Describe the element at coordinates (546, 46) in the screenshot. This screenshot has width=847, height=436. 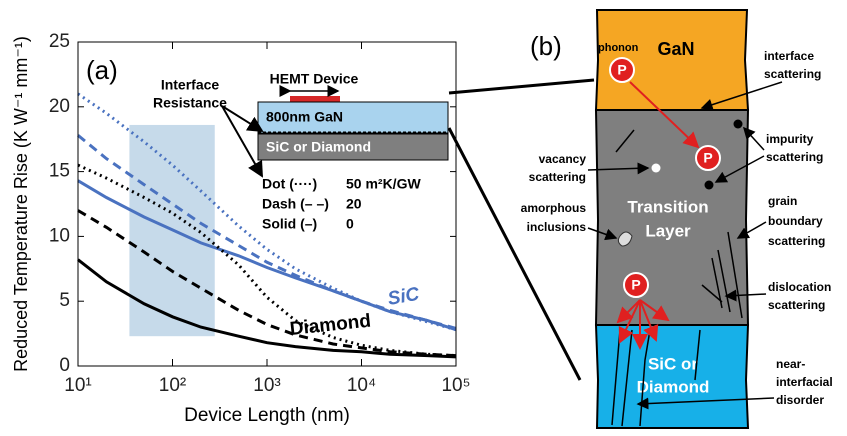
I see `panel-label: (b)` at that location.